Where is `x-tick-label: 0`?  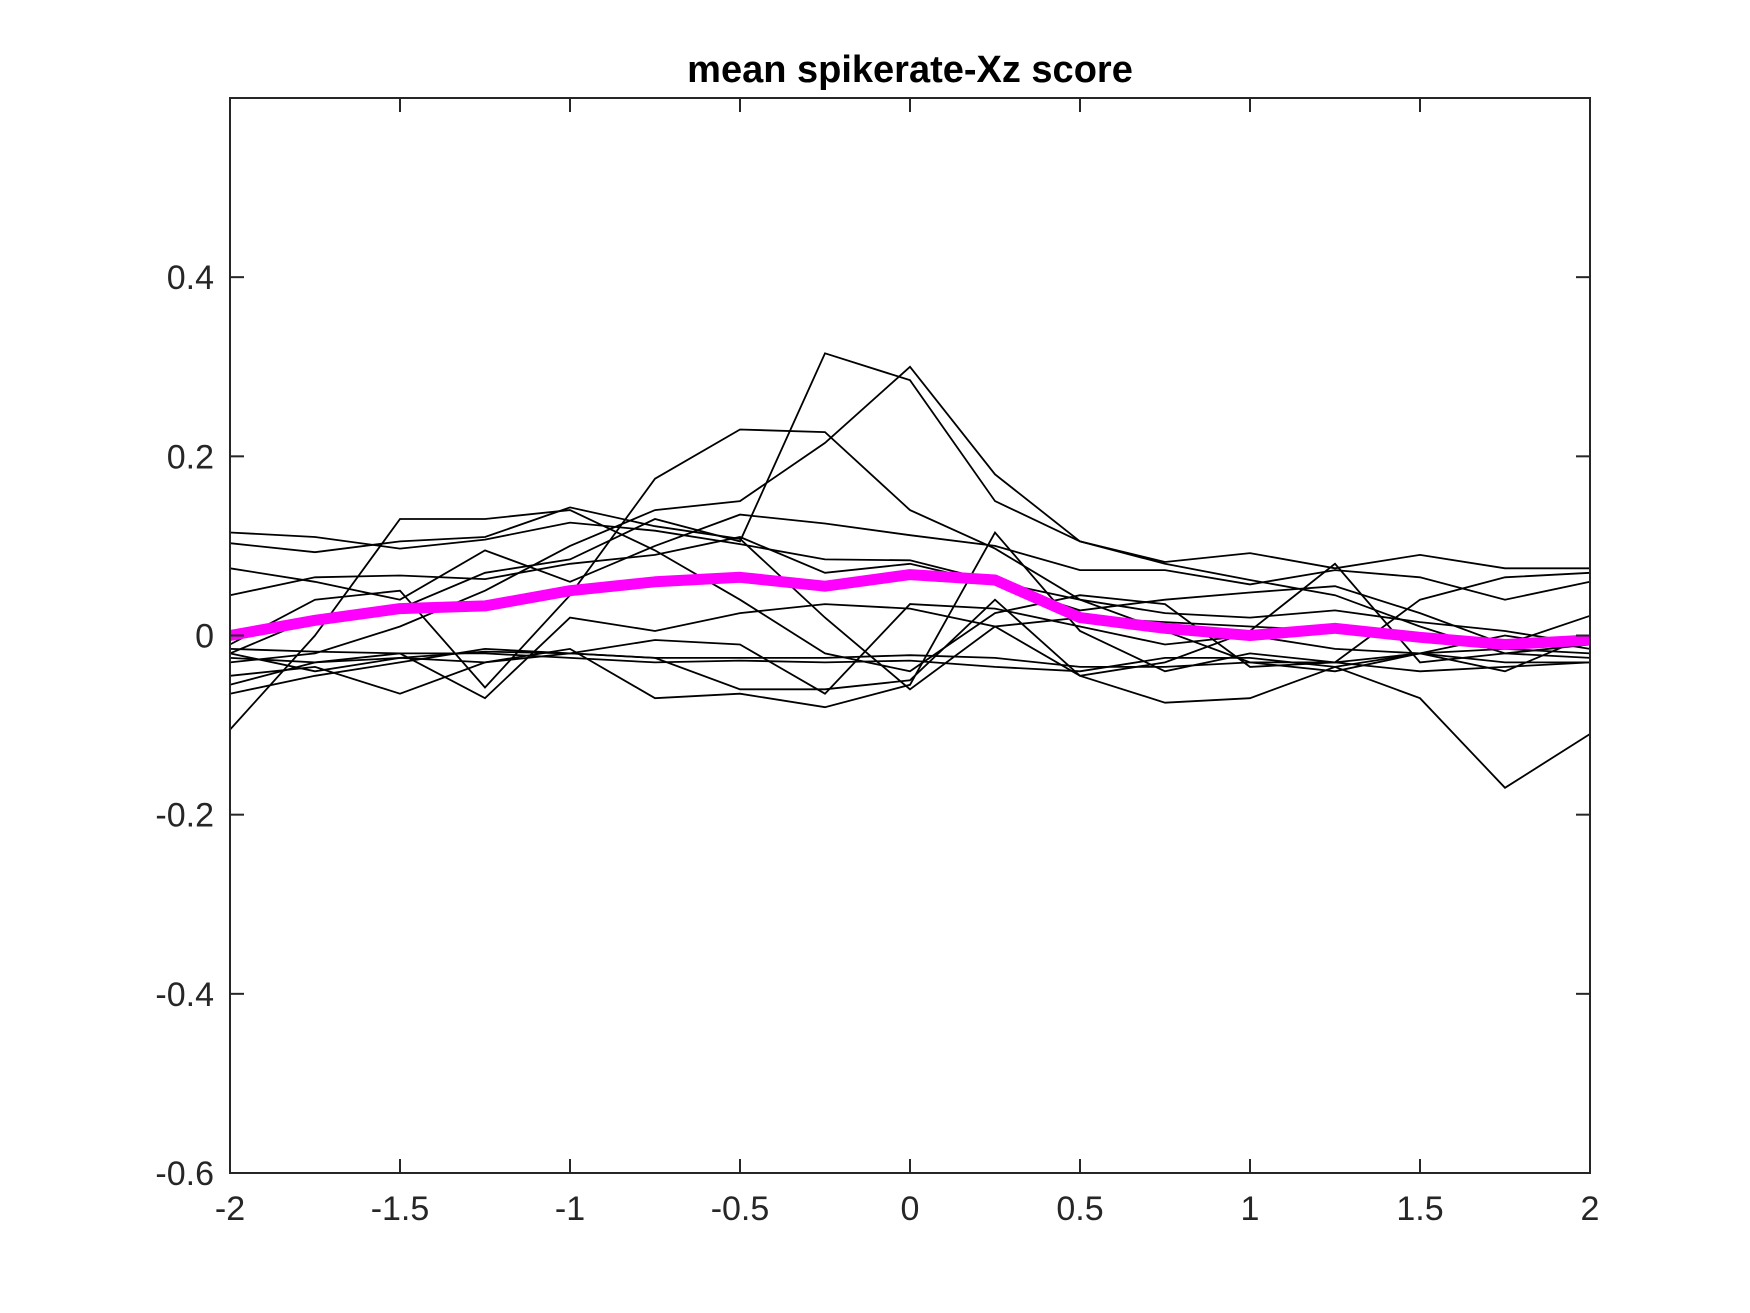
x-tick-label: 0 is located at coordinates (910, 1209).